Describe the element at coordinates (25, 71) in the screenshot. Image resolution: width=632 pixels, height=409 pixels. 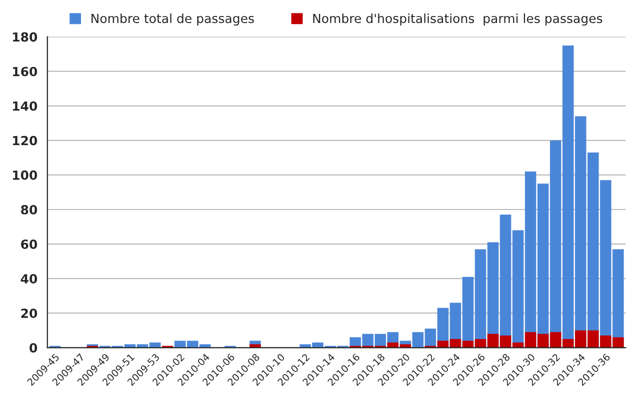
I see `y-tick-label: 160` at that location.